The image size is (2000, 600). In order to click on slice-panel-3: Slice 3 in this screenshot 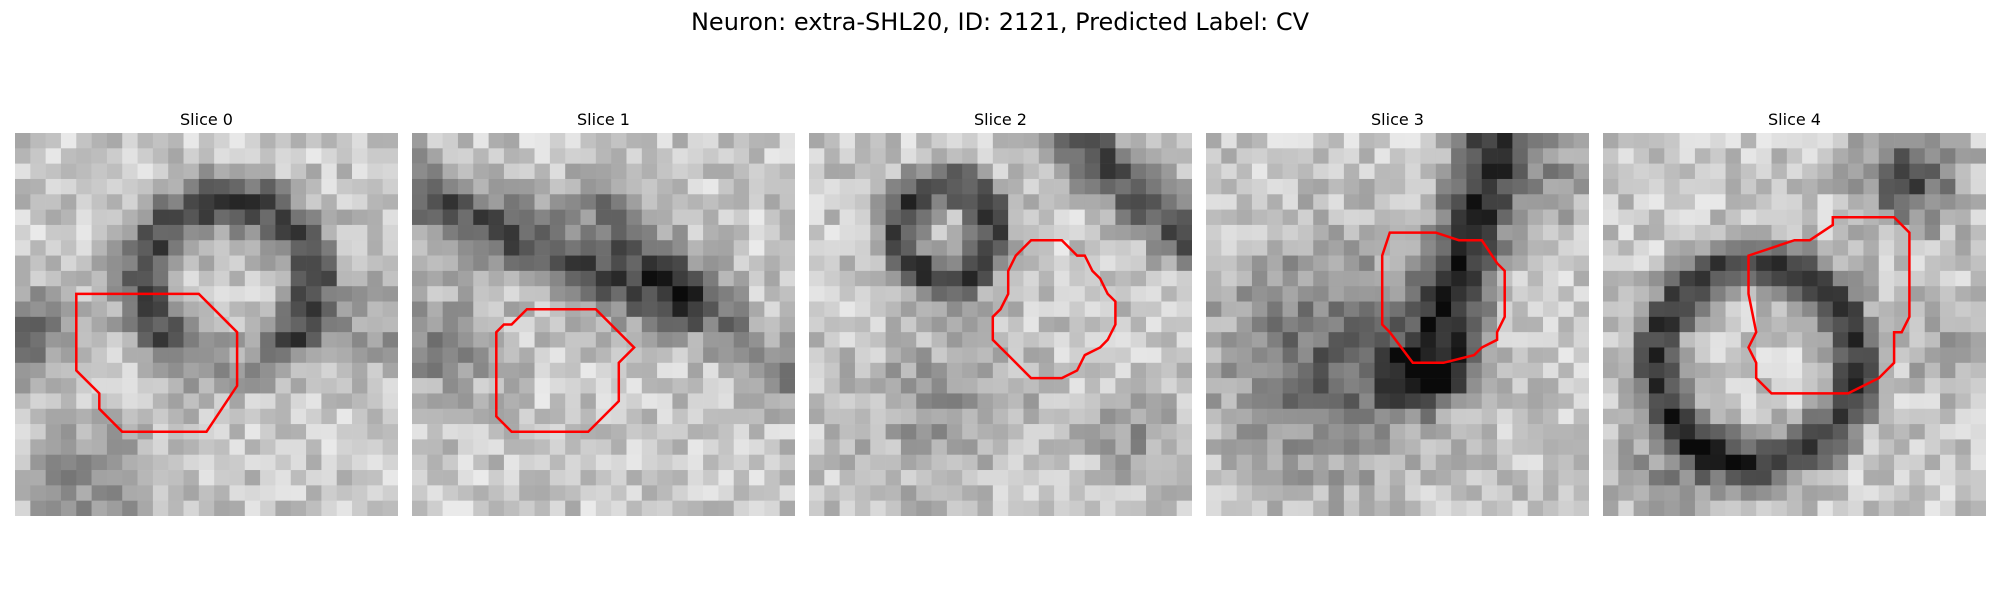, I will do `click(1397, 311)`.